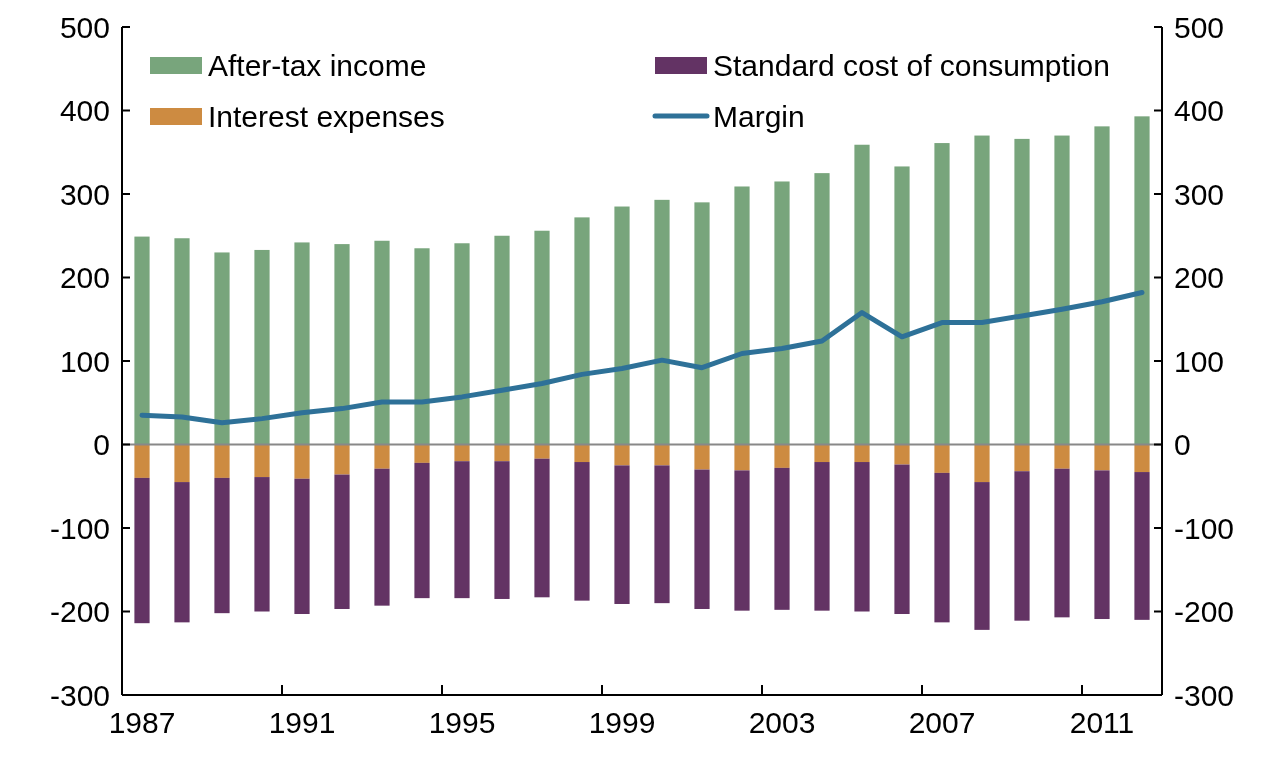 The image size is (1277, 759). What do you see at coordinates (84, 361) in the screenshot?
I see `y-tick-label: 100` at bounding box center [84, 361].